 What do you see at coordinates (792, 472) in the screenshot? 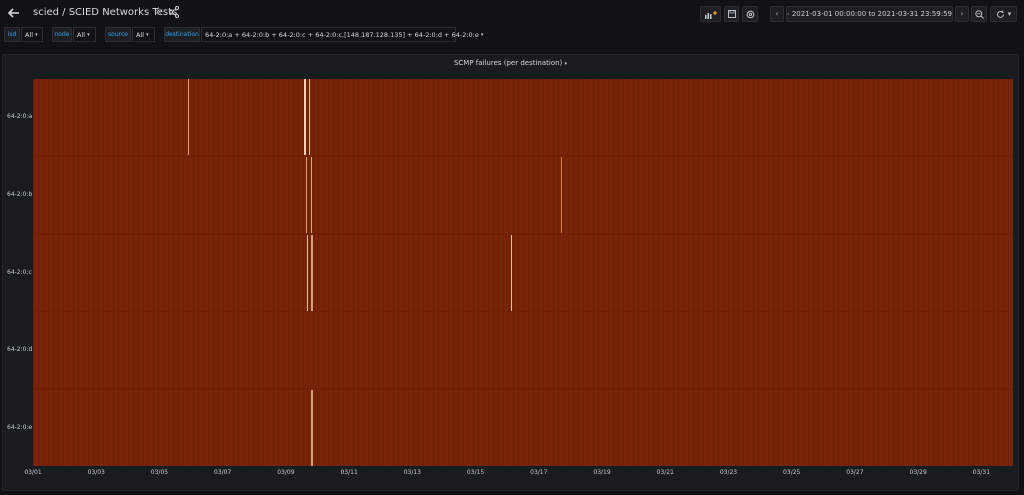
I see `x-axis-label: 03/25` at bounding box center [792, 472].